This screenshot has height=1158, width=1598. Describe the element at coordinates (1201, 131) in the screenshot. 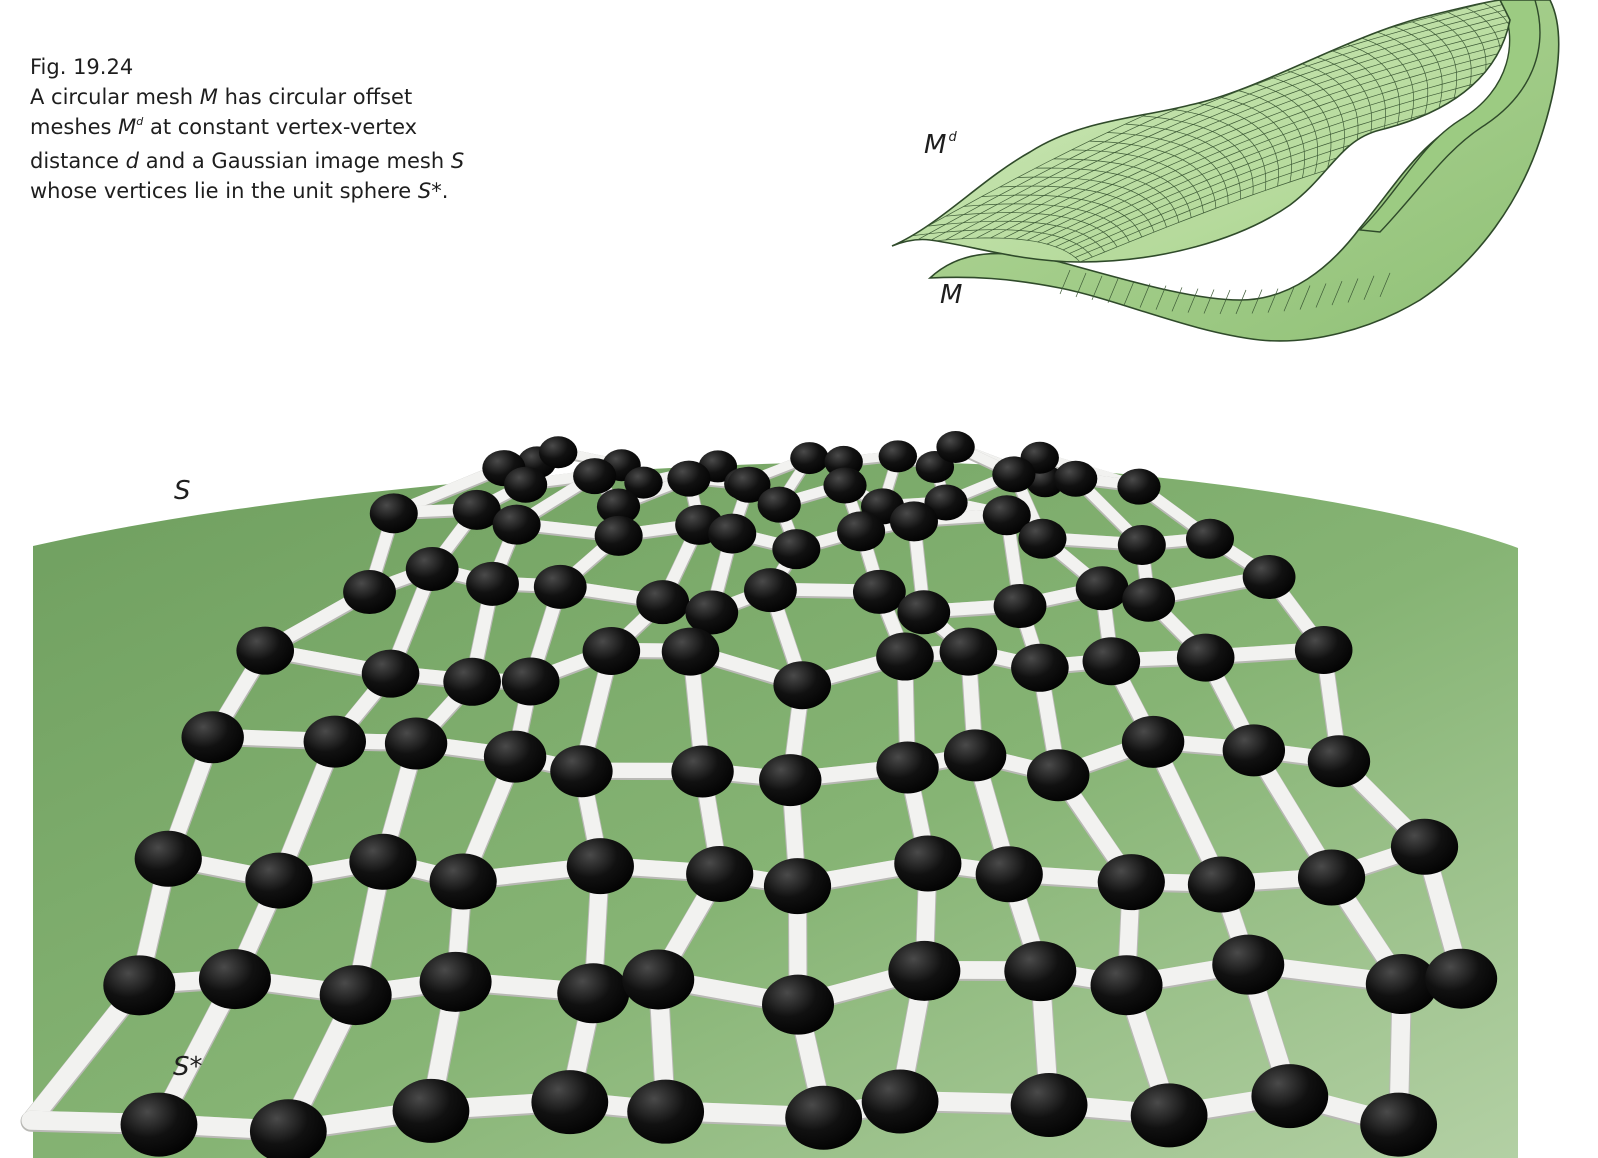

I see `mesh-md-sheet` at that location.